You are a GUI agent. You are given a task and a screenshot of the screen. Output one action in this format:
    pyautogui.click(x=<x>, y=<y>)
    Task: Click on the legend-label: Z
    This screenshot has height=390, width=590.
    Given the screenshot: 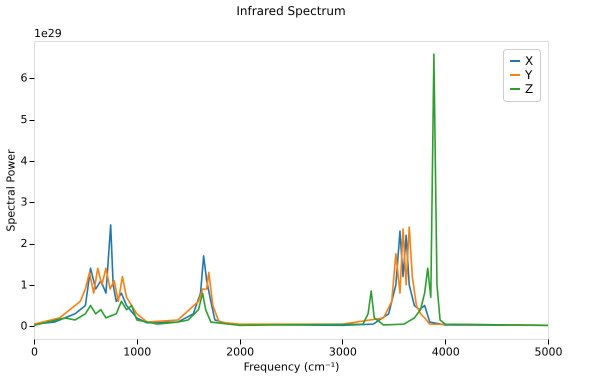 What is the action you would take?
    pyautogui.click(x=529, y=89)
    